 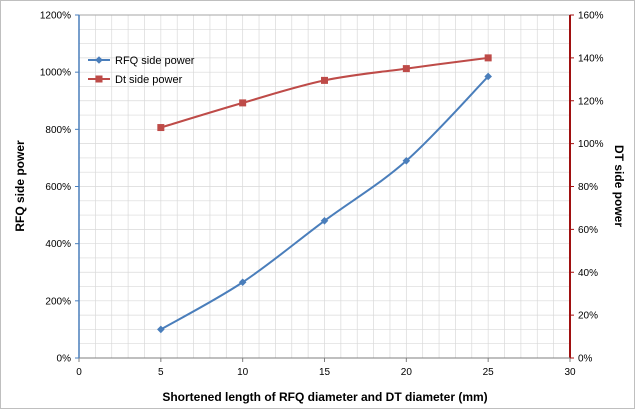 I want to click on y-left-tick-label: 0%, so click(x=64, y=359).